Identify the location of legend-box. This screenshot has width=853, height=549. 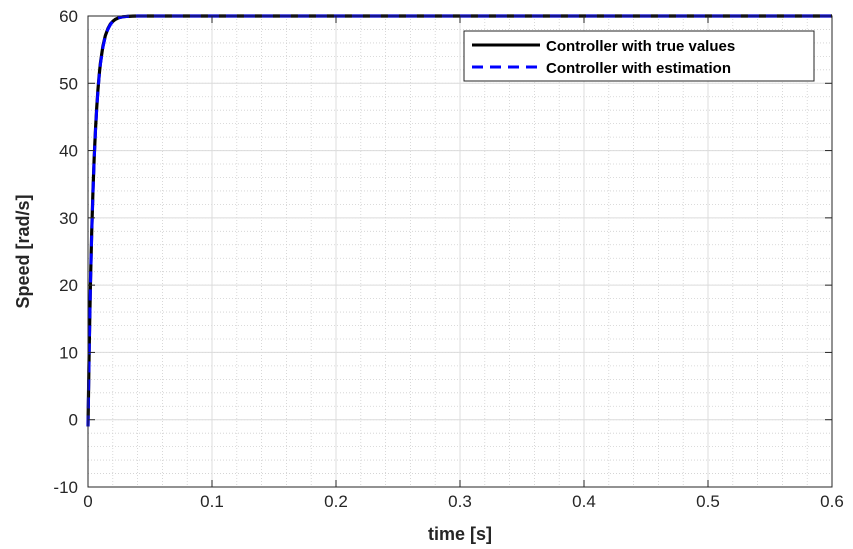
(639, 56).